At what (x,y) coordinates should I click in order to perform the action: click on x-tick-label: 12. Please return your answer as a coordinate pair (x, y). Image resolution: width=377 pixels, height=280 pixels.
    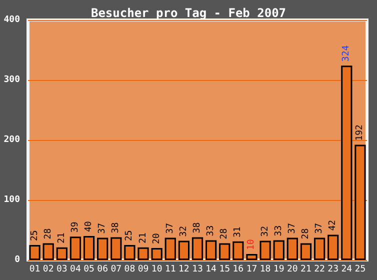
    Looking at the image, I should click on (184, 269).